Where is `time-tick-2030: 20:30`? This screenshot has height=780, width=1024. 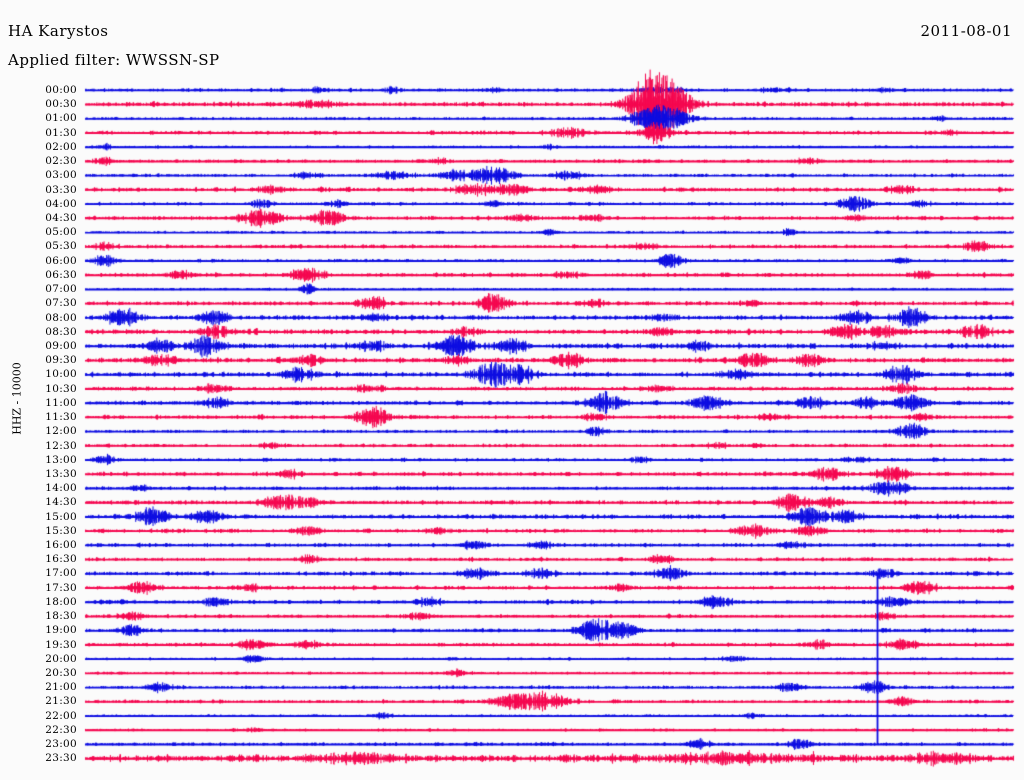 time-tick-2030: 20:30 is located at coordinates (61, 673).